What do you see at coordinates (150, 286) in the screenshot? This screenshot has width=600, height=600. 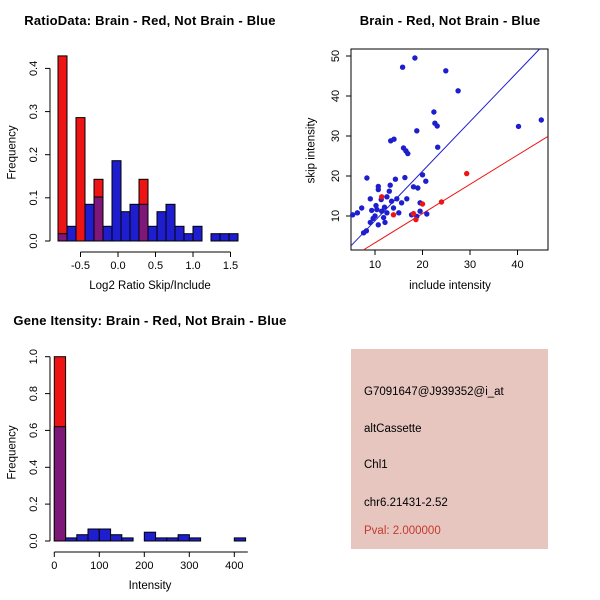 I see `x-axis-label: Log2 Ratio Skip/Include` at bounding box center [150, 286].